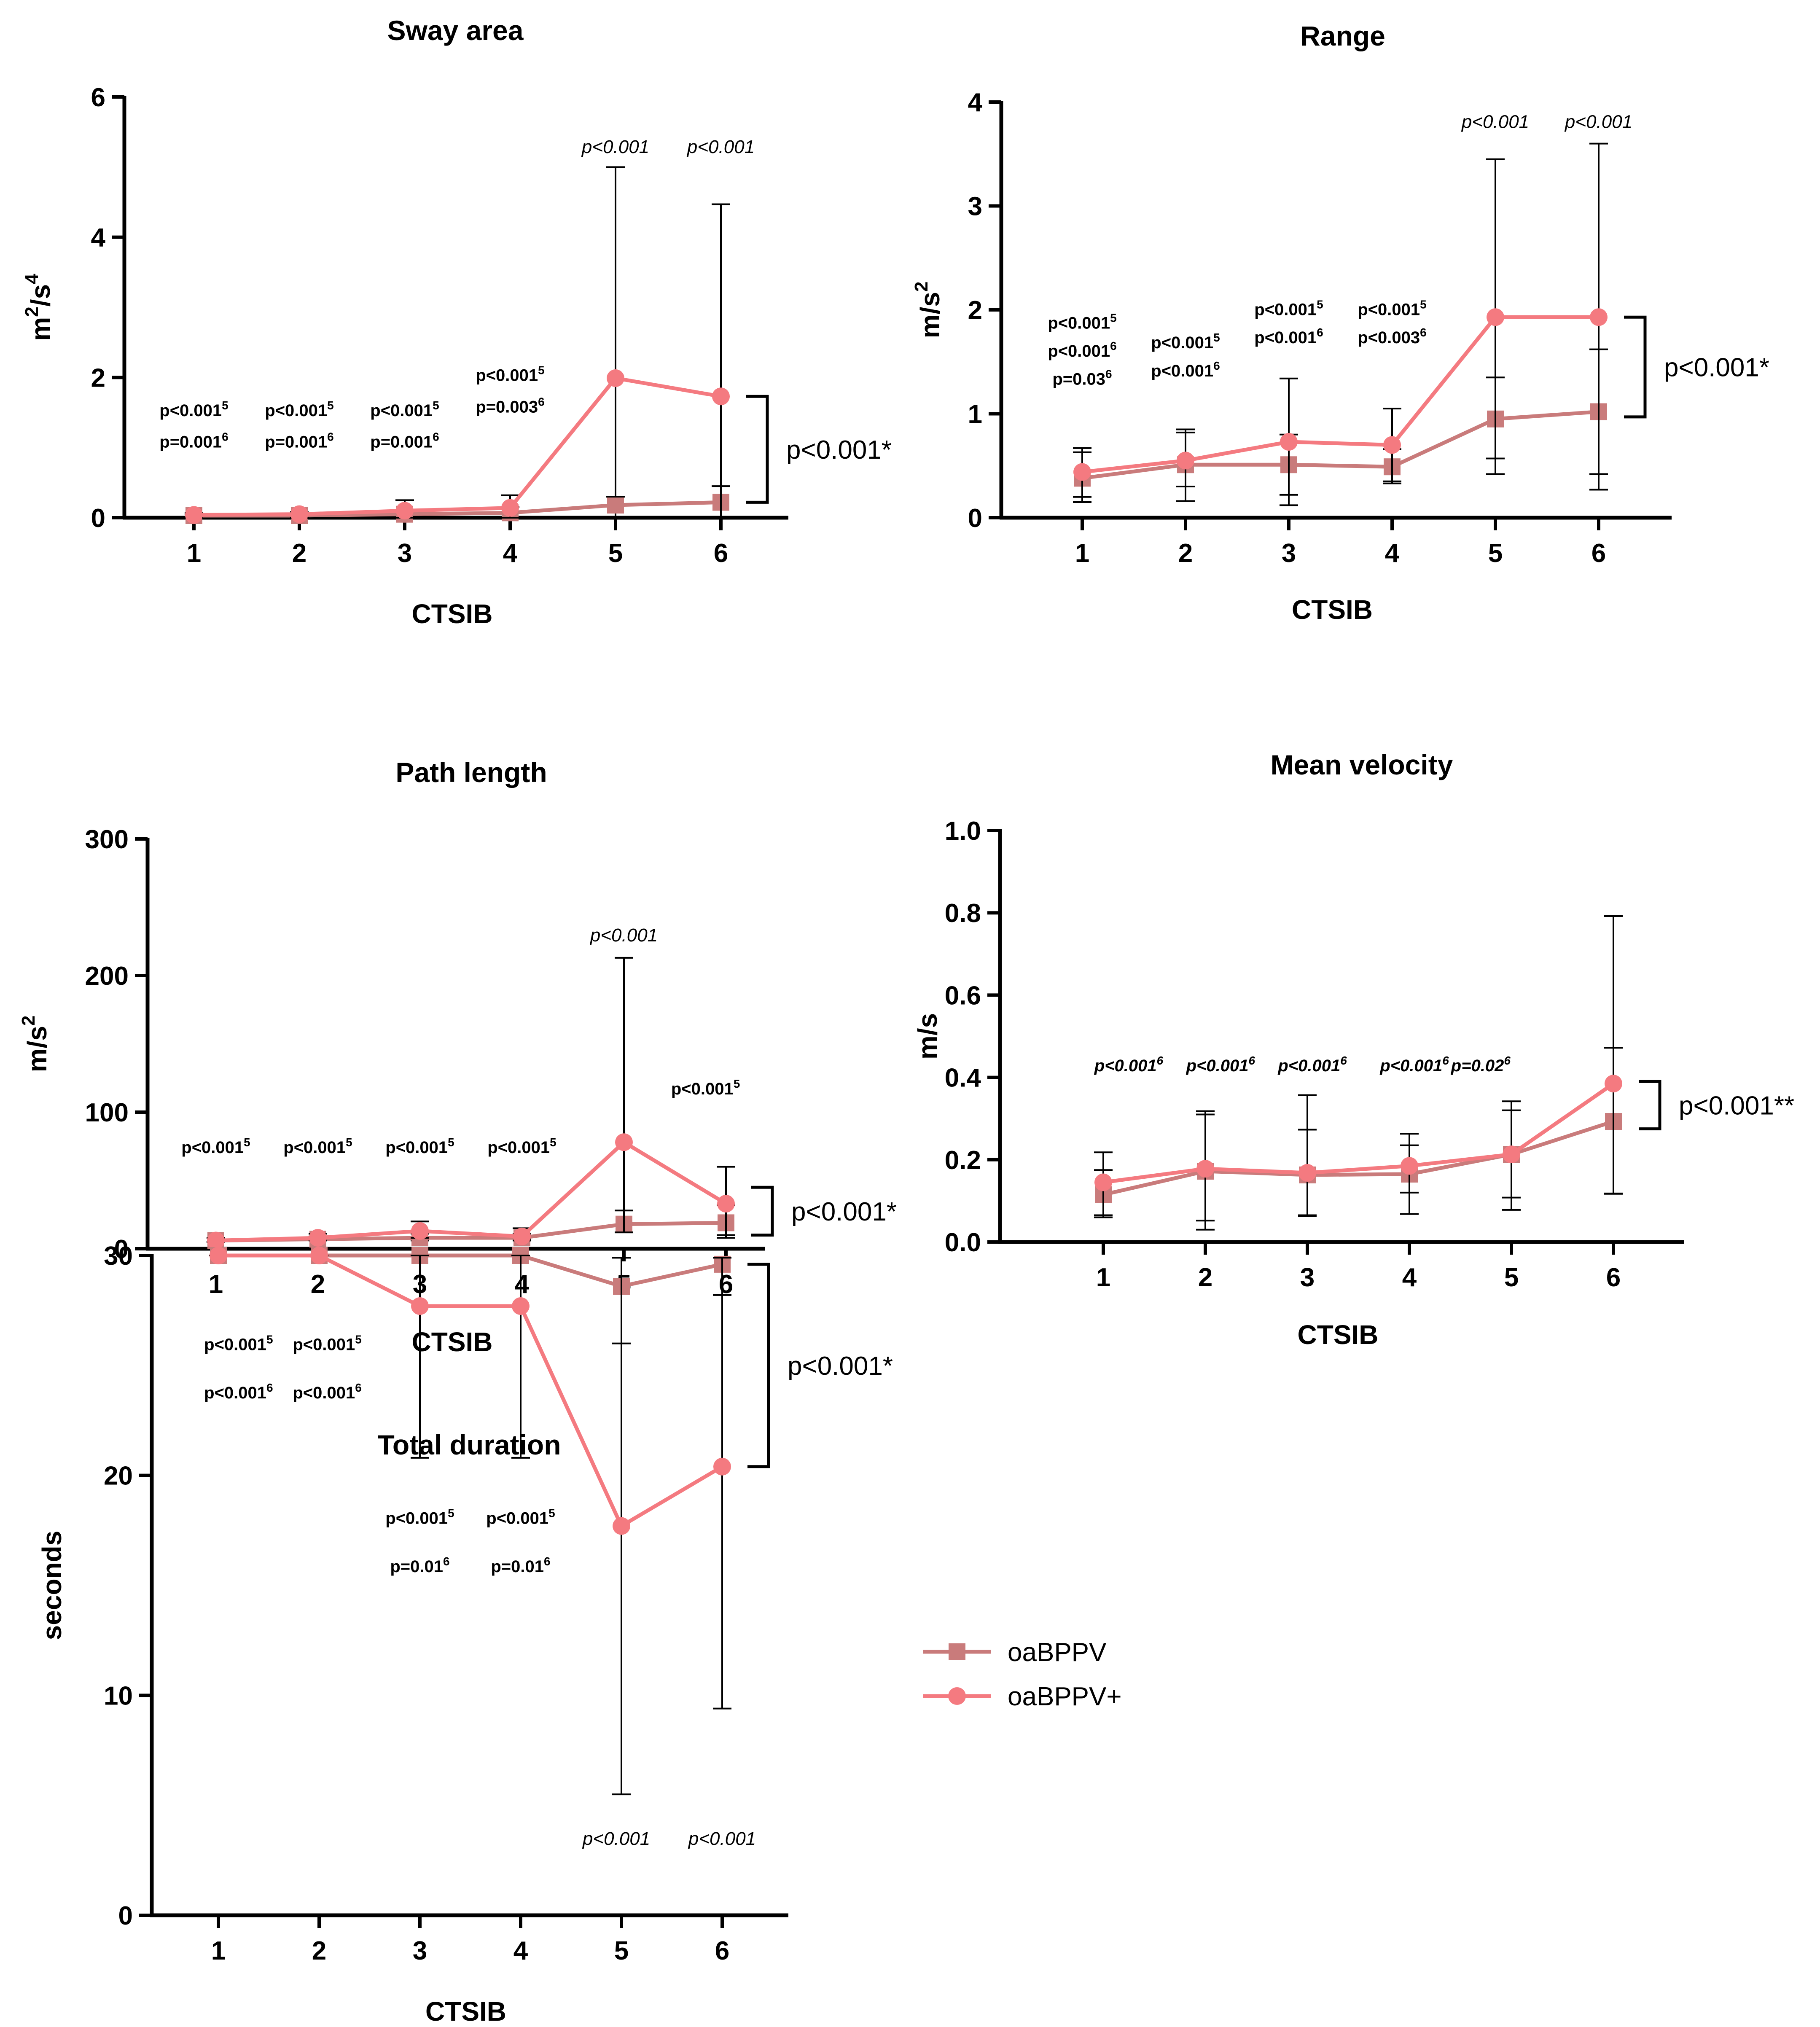 The width and height of the screenshot is (1820, 2027). Describe the element at coordinates (299, 441) in the screenshot. I see `p-value-annotation: p=0.0016` at that location.